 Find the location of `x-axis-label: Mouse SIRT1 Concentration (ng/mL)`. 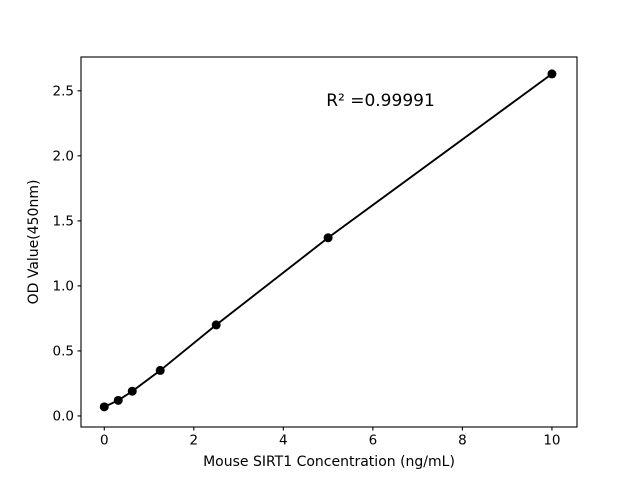

x-axis-label: Mouse SIRT1 Concentration (ng/mL) is located at coordinates (329, 462).